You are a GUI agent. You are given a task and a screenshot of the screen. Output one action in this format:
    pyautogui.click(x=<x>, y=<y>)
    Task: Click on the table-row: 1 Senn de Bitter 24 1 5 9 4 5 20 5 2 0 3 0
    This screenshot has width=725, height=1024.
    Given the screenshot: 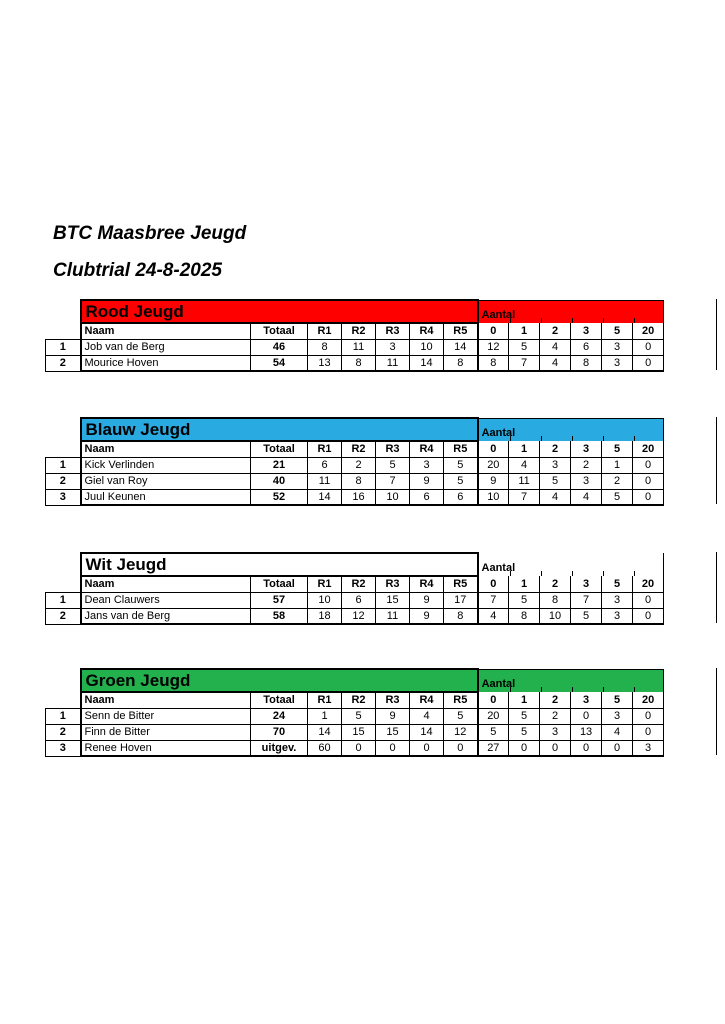 What is the action you would take?
    pyautogui.click(x=355, y=716)
    